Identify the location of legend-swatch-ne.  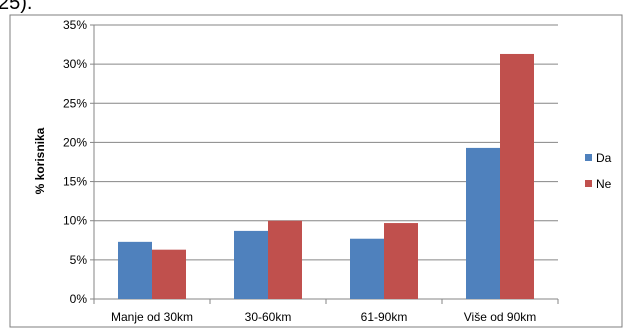
(588, 183).